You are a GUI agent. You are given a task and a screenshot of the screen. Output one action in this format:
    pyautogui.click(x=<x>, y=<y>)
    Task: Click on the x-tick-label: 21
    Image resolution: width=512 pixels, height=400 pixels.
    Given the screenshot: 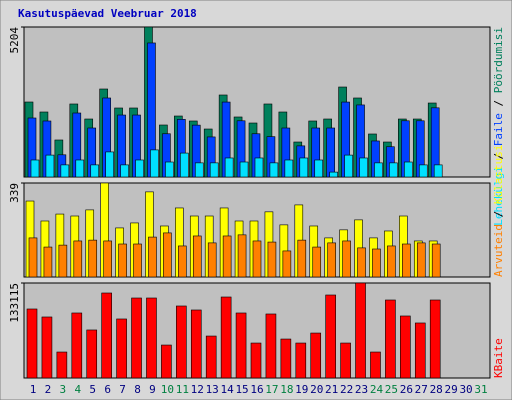 What is the action you would take?
    pyautogui.click(x=331, y=389)
    